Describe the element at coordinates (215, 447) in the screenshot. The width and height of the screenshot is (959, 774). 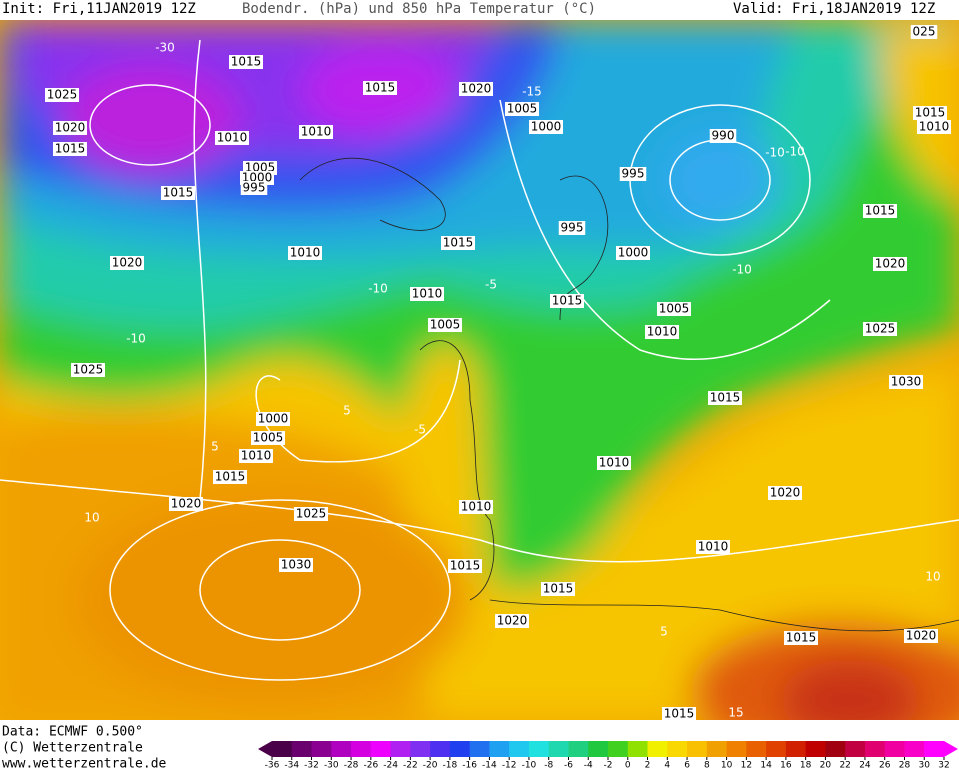
I see `contour-label: 5` at that location.